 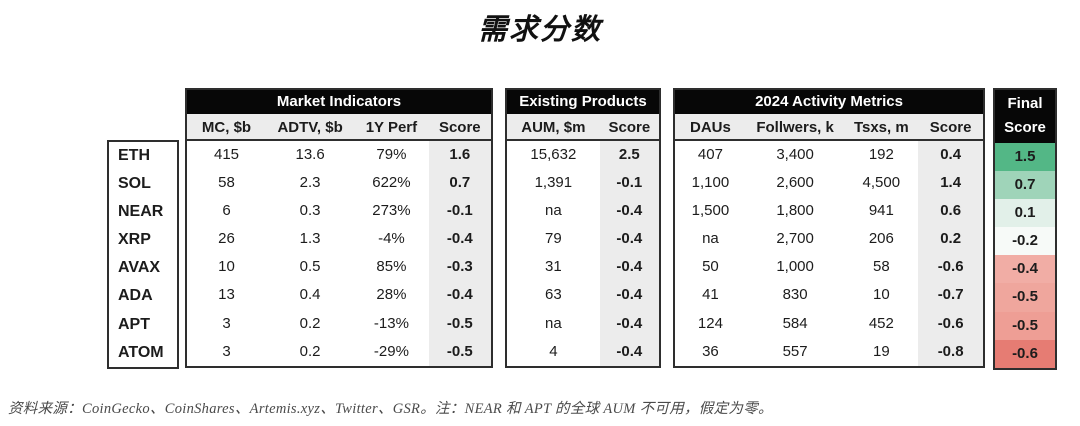 What do you see at coordinates (795, 351) in the screenshot?
I see `followers-value: 557` at bounding box center [795, 351].